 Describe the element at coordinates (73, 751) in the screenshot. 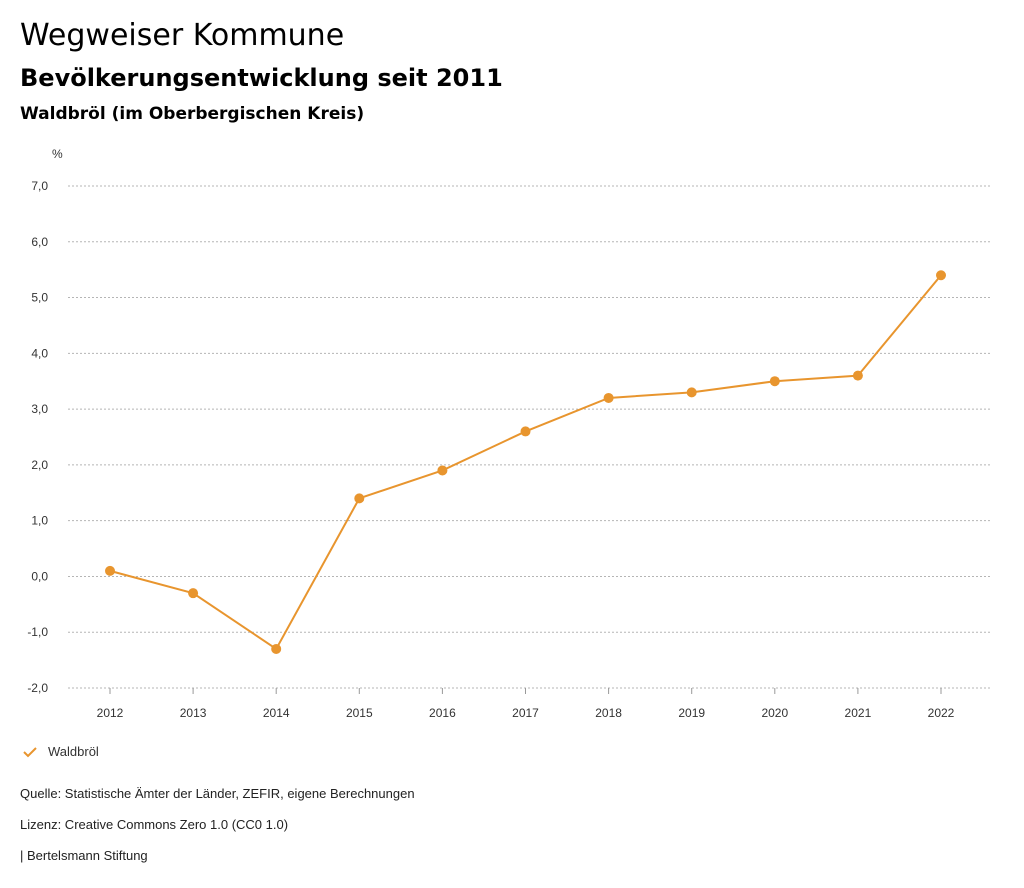

I see `legend-label: Waldbröl` at that location.